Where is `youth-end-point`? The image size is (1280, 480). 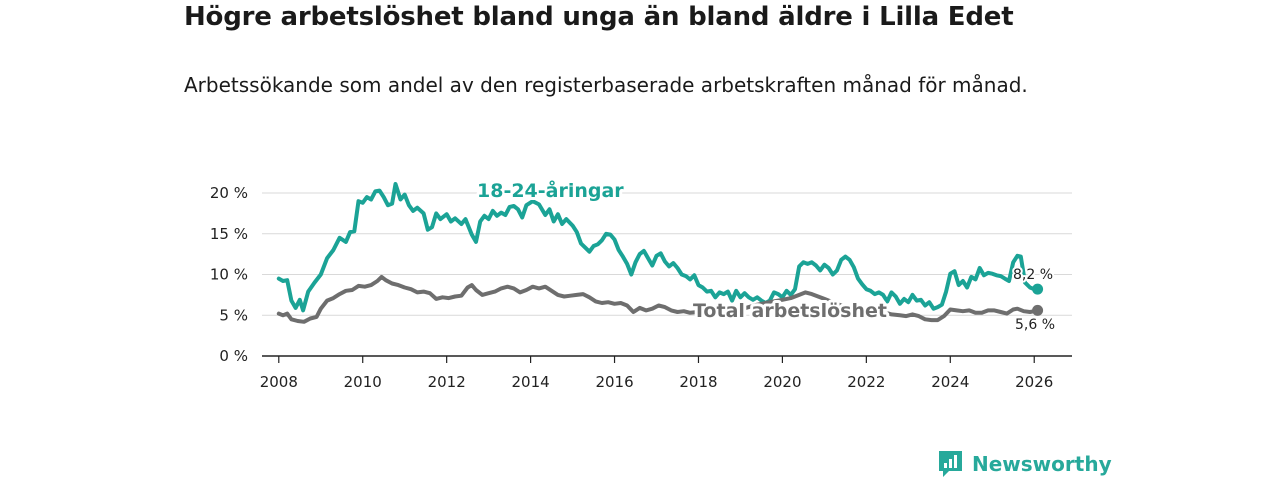
youth-end-point is located at coordinates (1038, 289).